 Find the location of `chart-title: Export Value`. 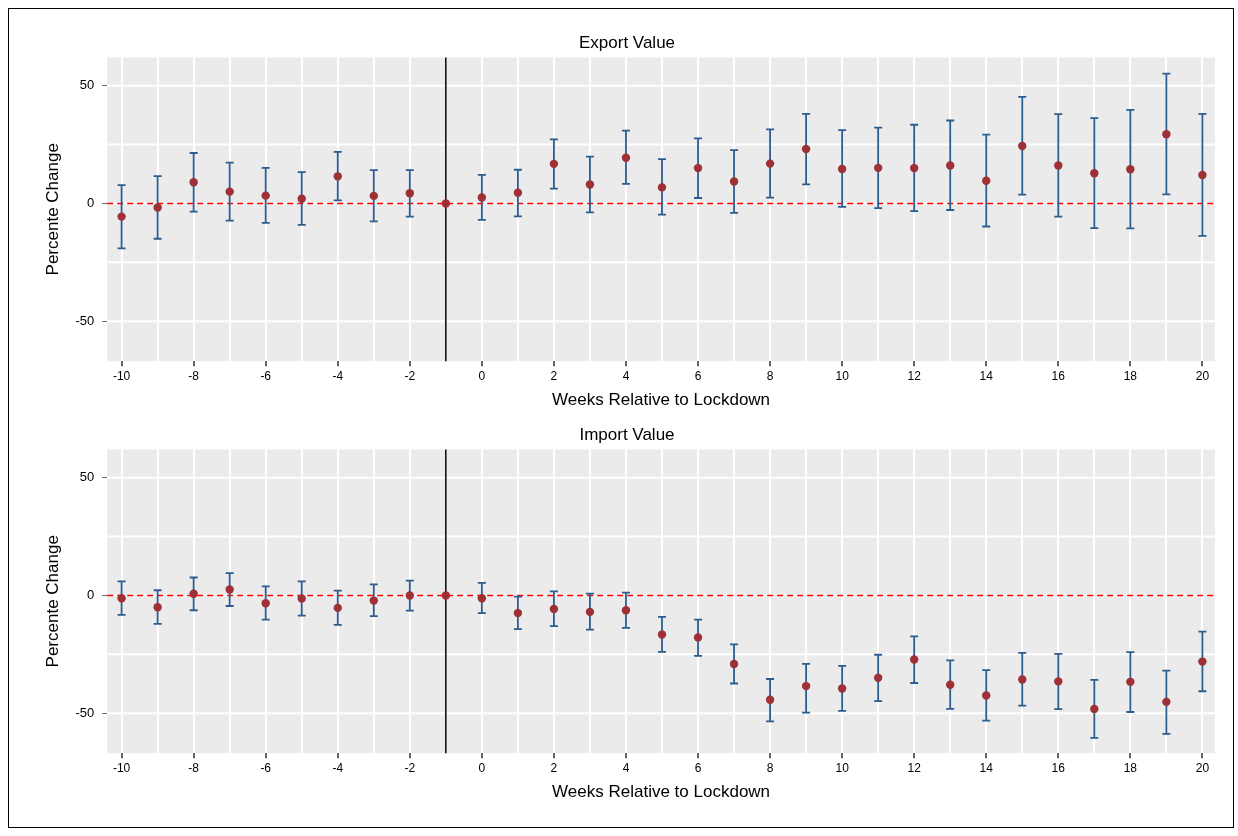

chart-title: Export Value is located at coordinates (627, 42).